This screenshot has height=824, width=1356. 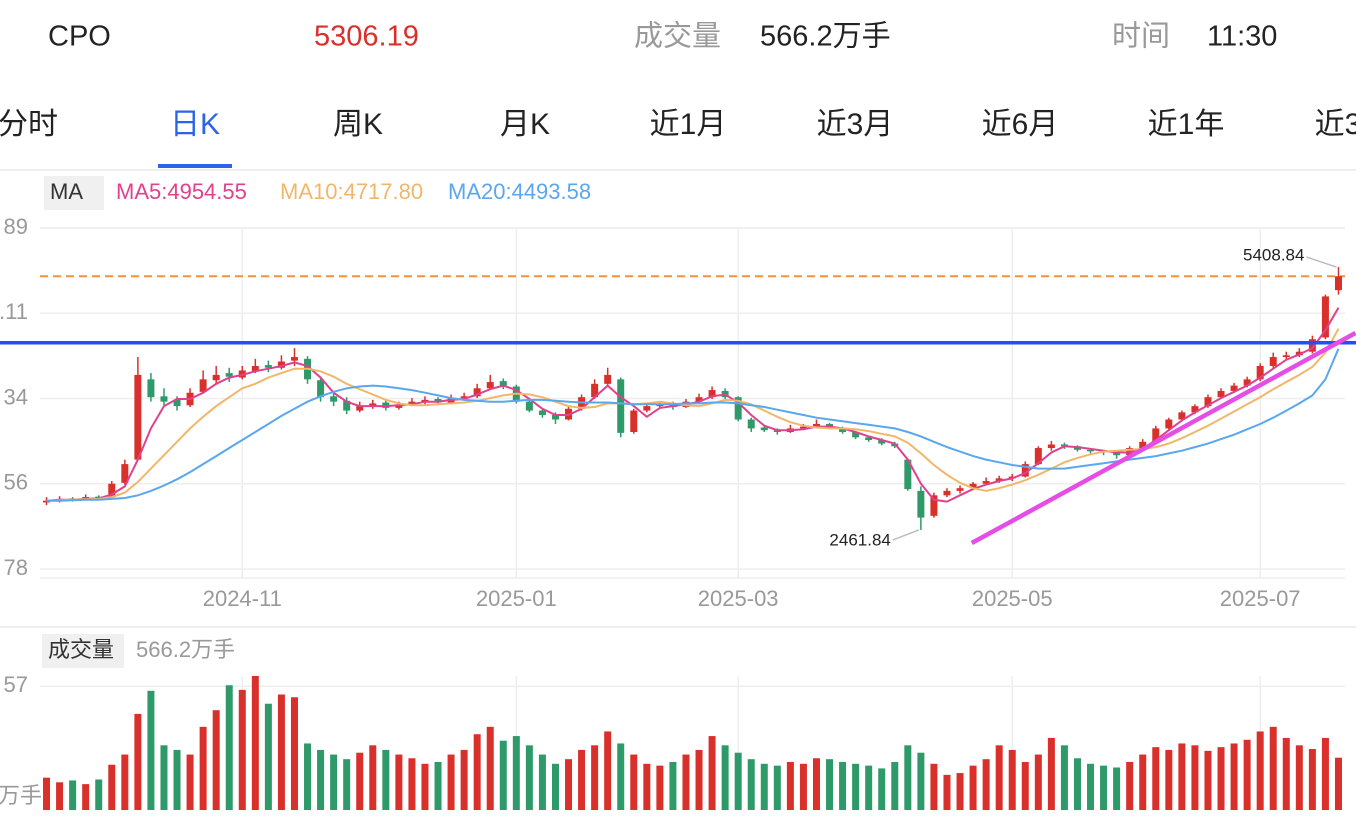 I want to click on volume-title: 成交量, so click(x=81, y=649).